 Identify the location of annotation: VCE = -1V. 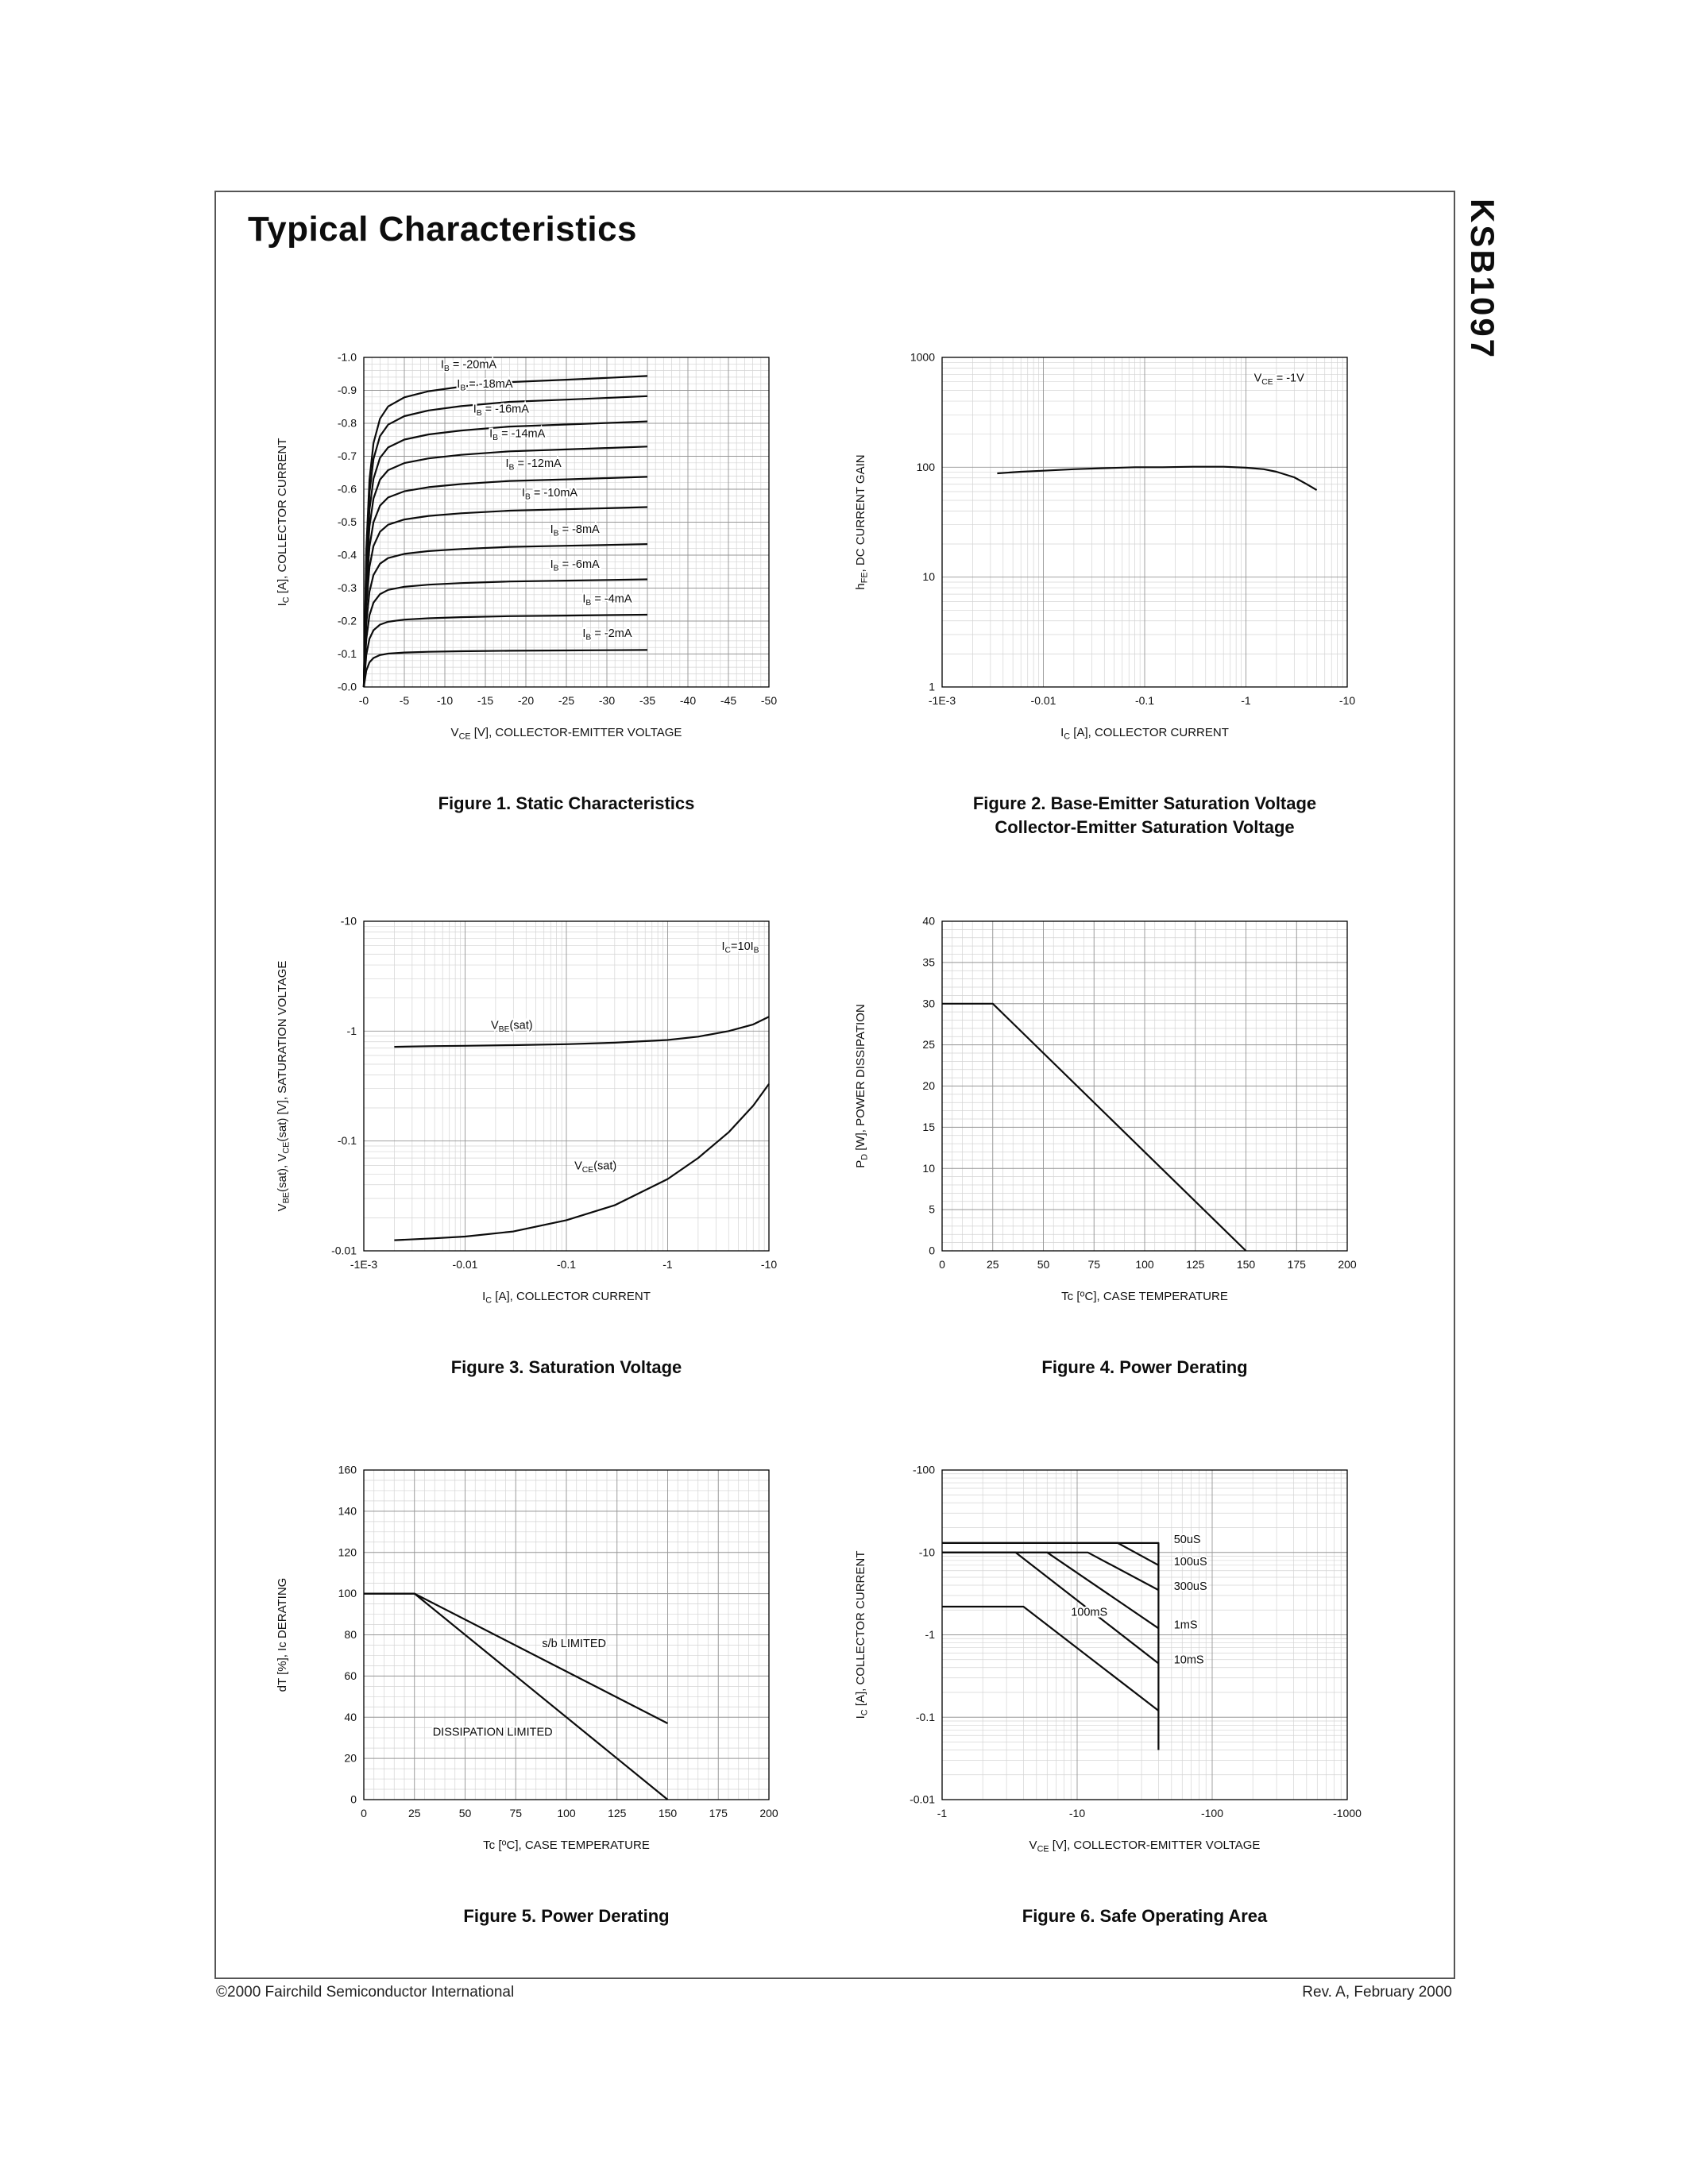
(1279, 380).